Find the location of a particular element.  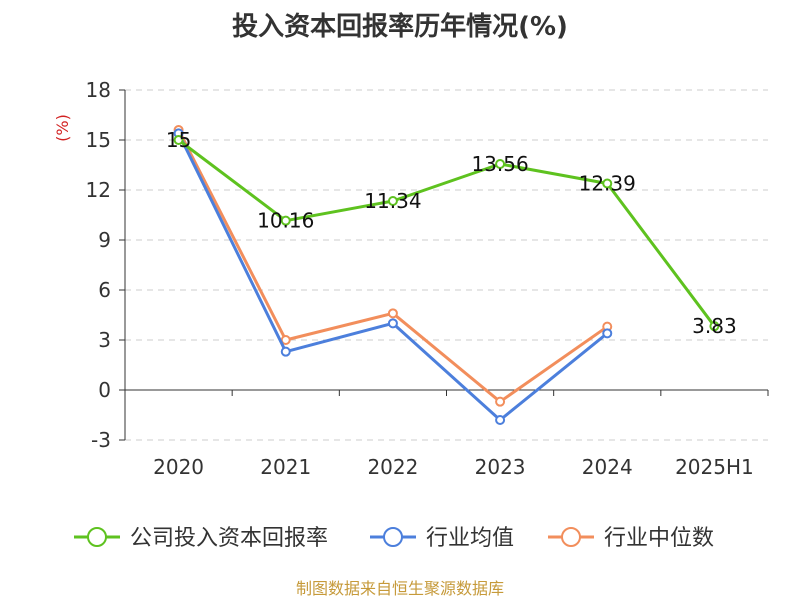

y-axis-unit-label: (%) is located at coordinates (62, 128).